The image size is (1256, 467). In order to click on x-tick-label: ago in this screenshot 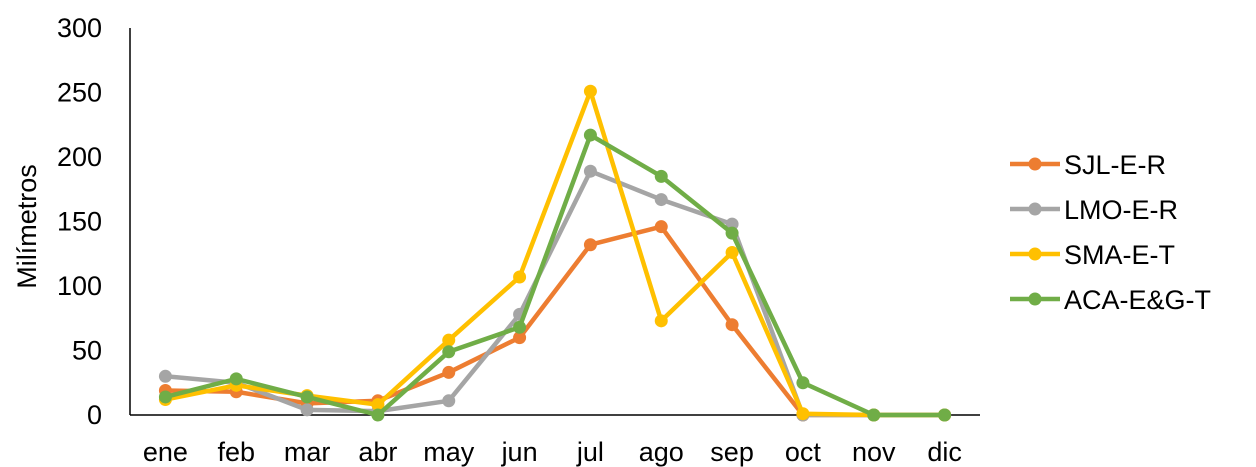, I will do `click(661, 452)`.